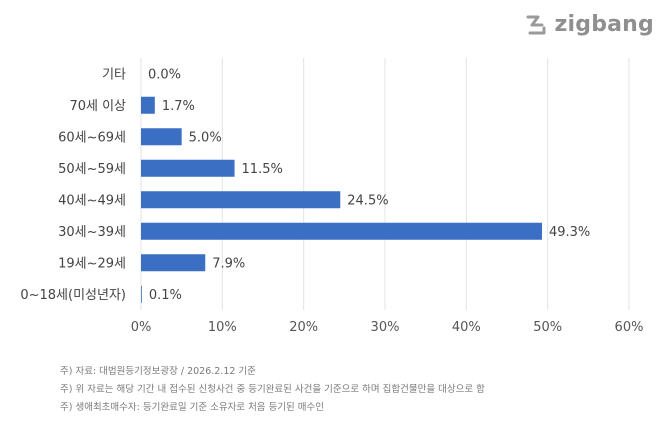 The width and height of the screenshot is (670, 427). Describe the element at coordinates (92, 200) in the screenshot. I see `category-label: 40세~49세` at that location.